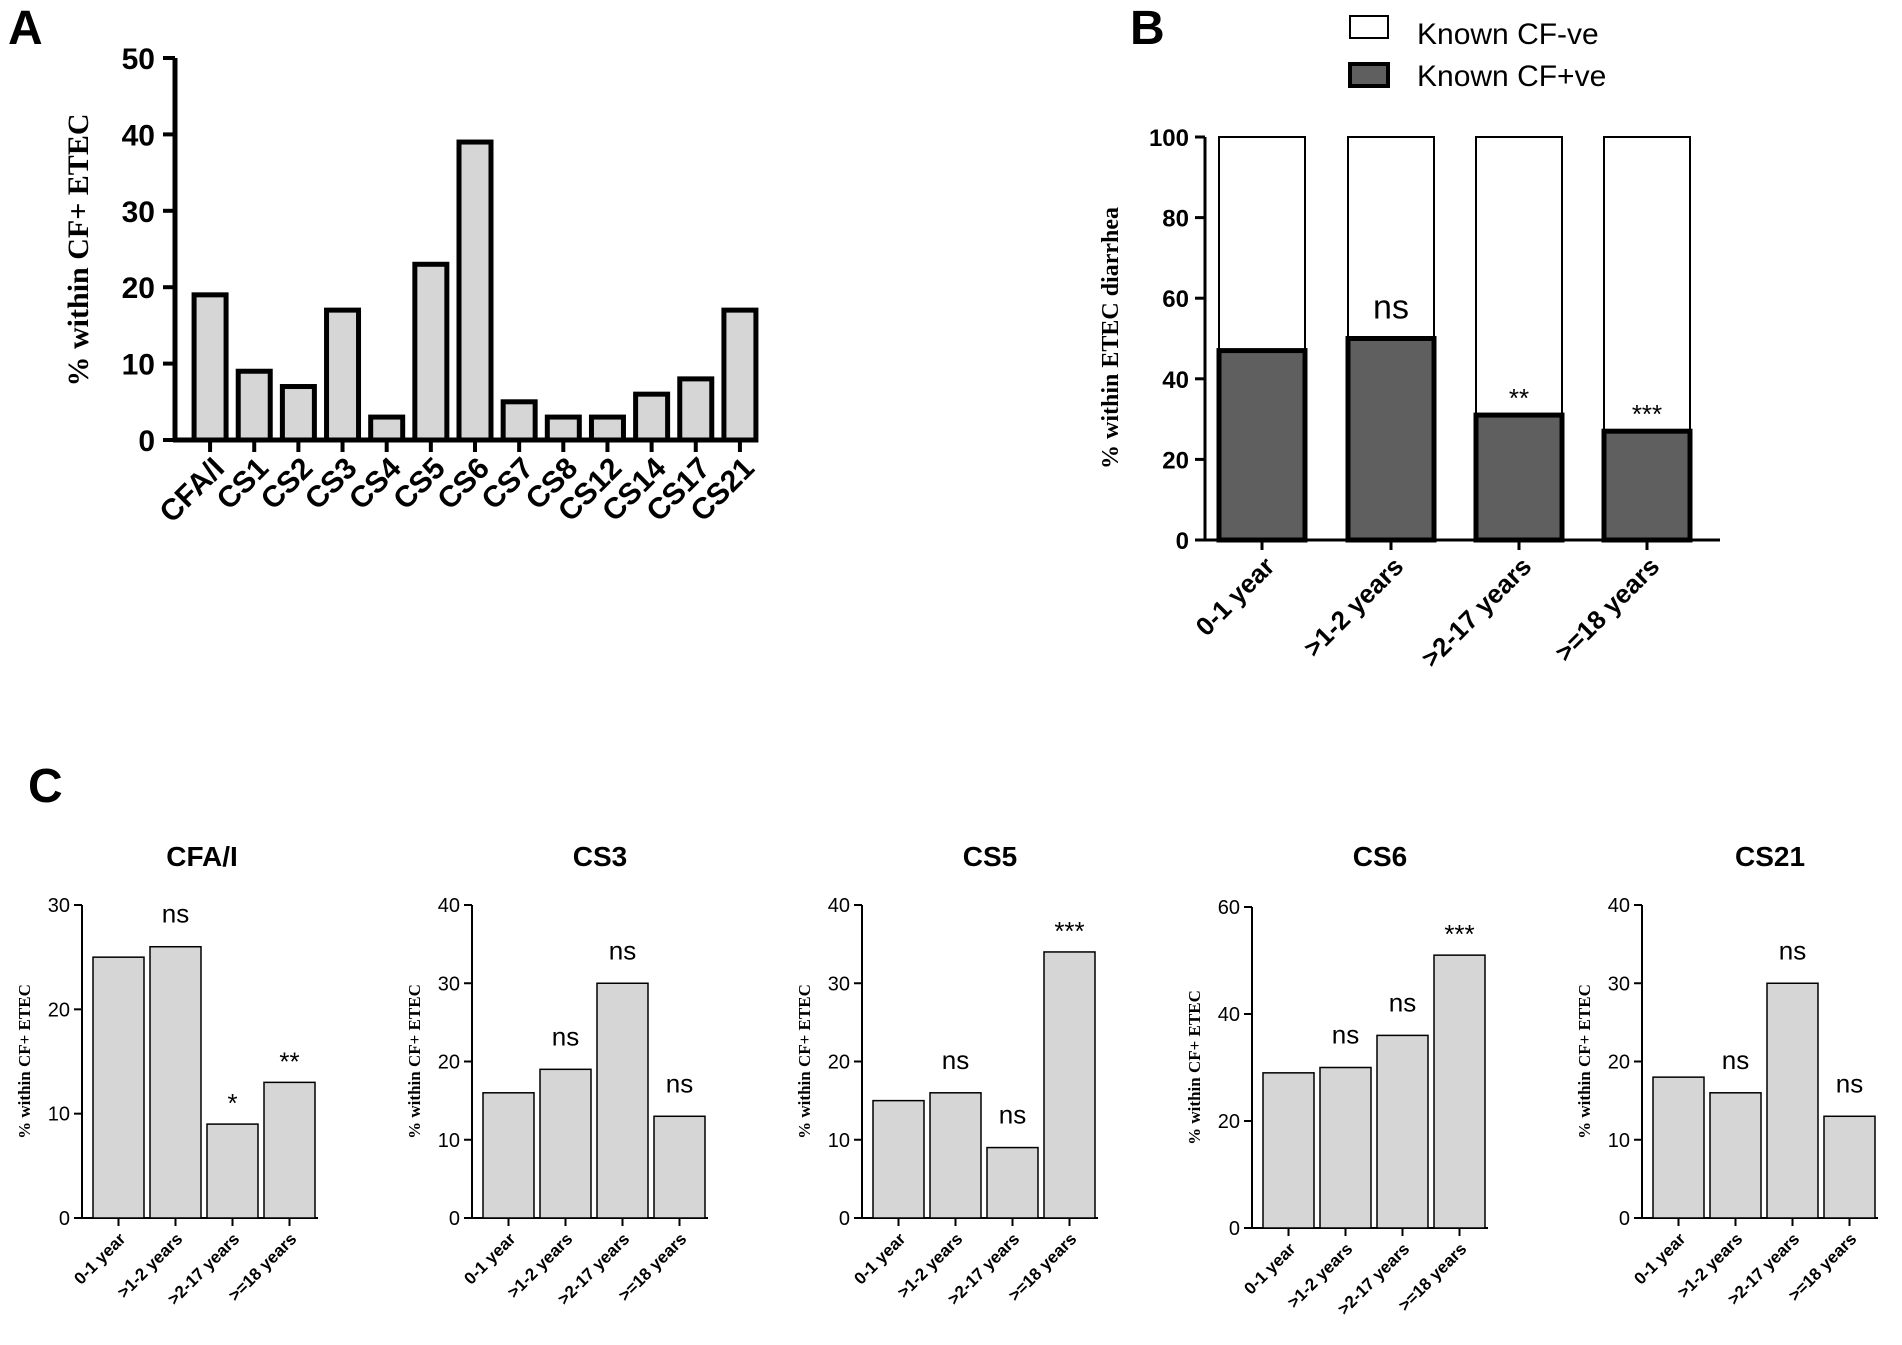 This screenshot has height=1345, width=1902. What do you see at coordinates (343, 375) in the screenshot?
I see `panel-a-bar-cs3` at bounding box center [343, 375].